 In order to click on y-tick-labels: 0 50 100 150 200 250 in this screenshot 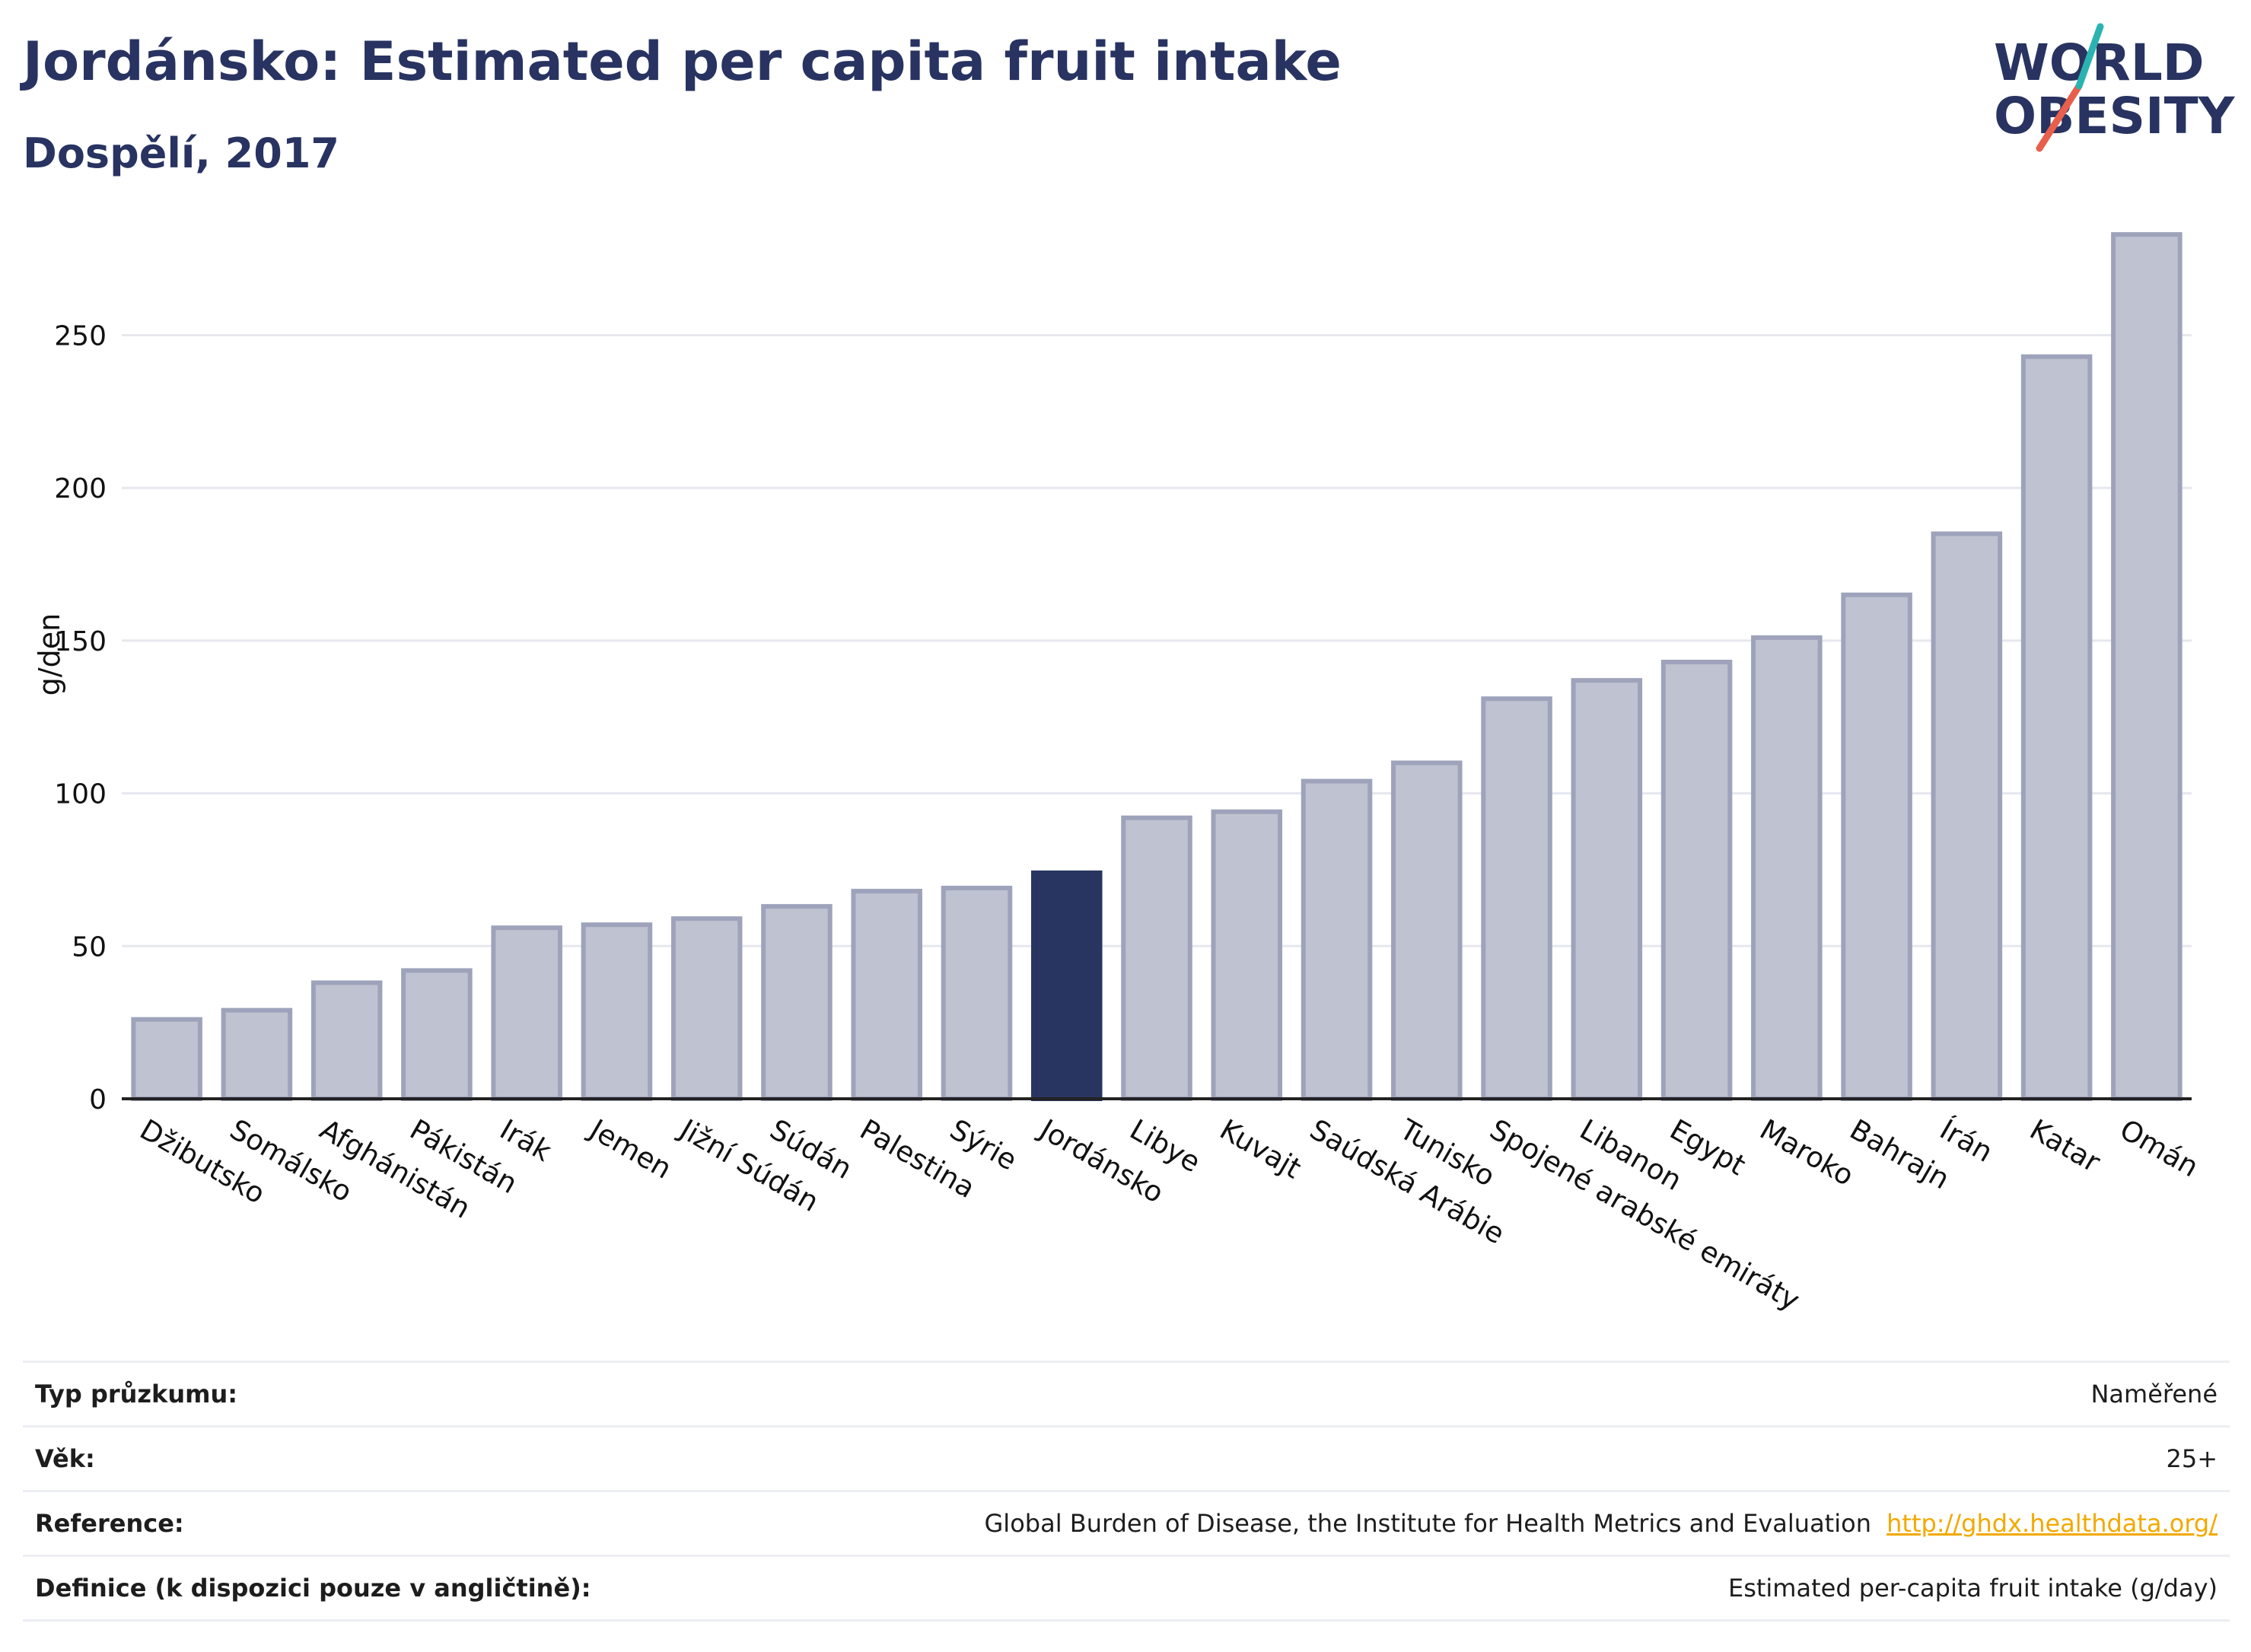, I will do `click(80, 718)`.